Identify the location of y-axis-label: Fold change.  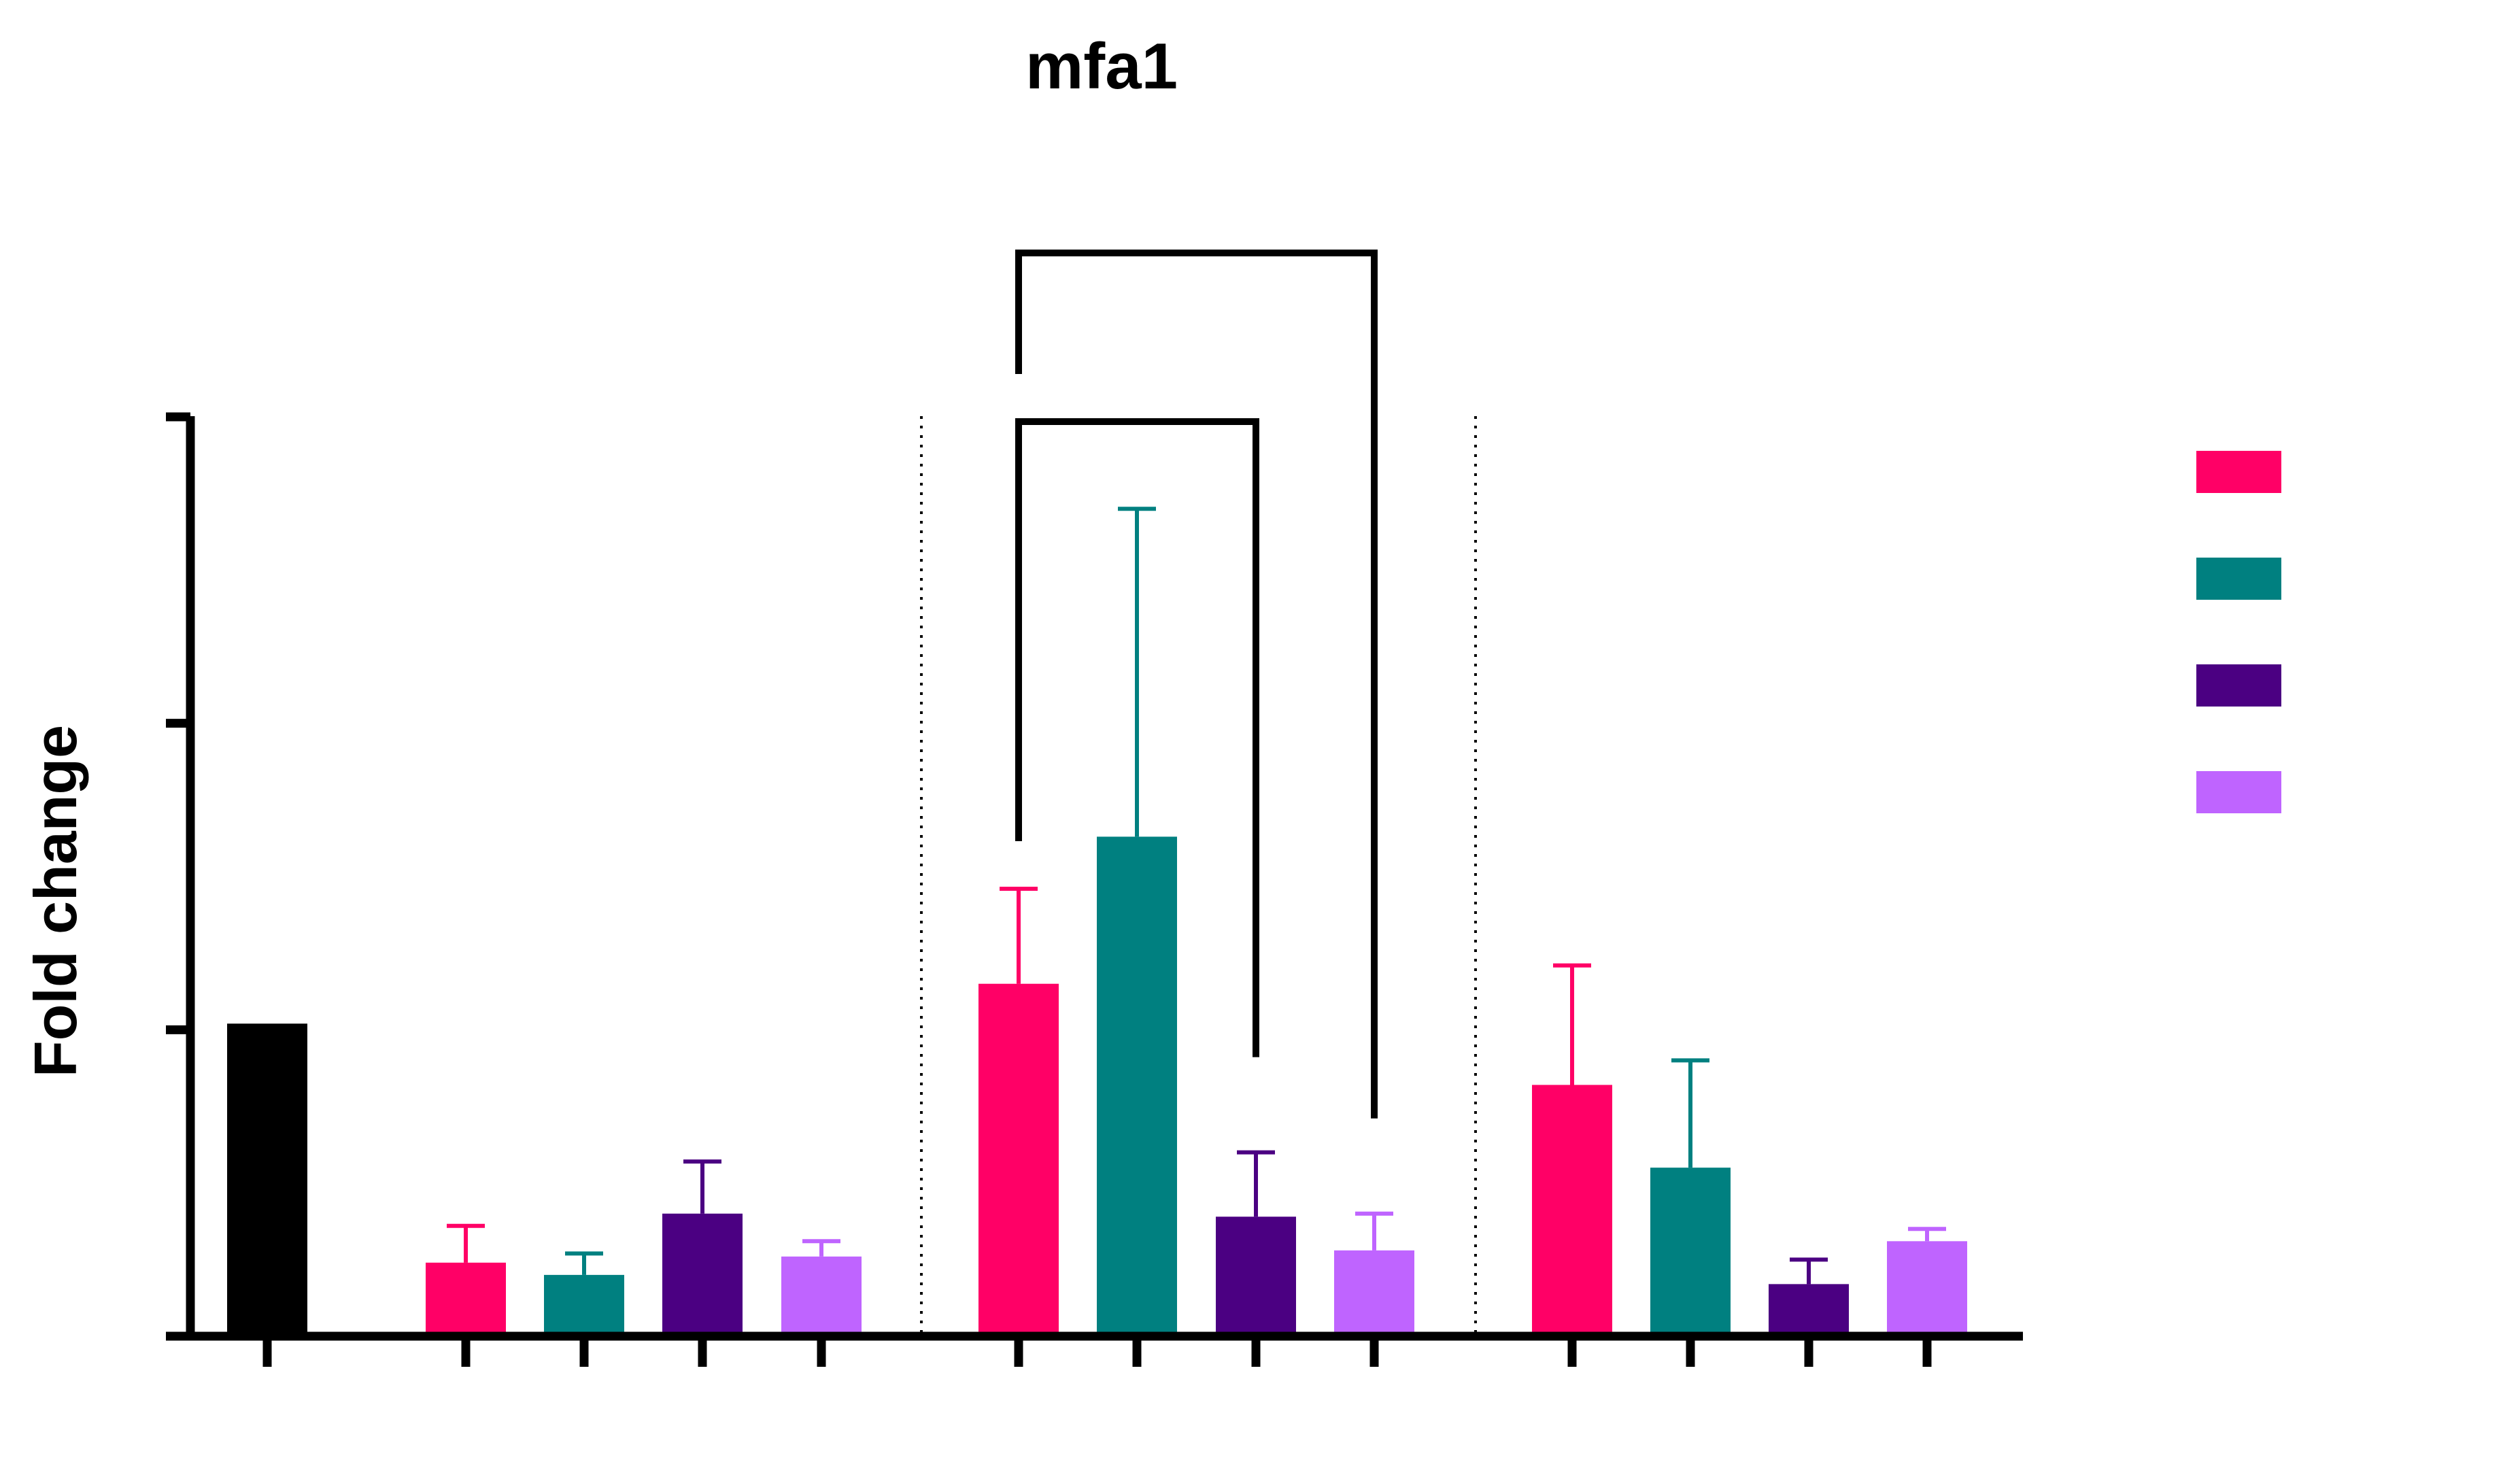
(56, 901).